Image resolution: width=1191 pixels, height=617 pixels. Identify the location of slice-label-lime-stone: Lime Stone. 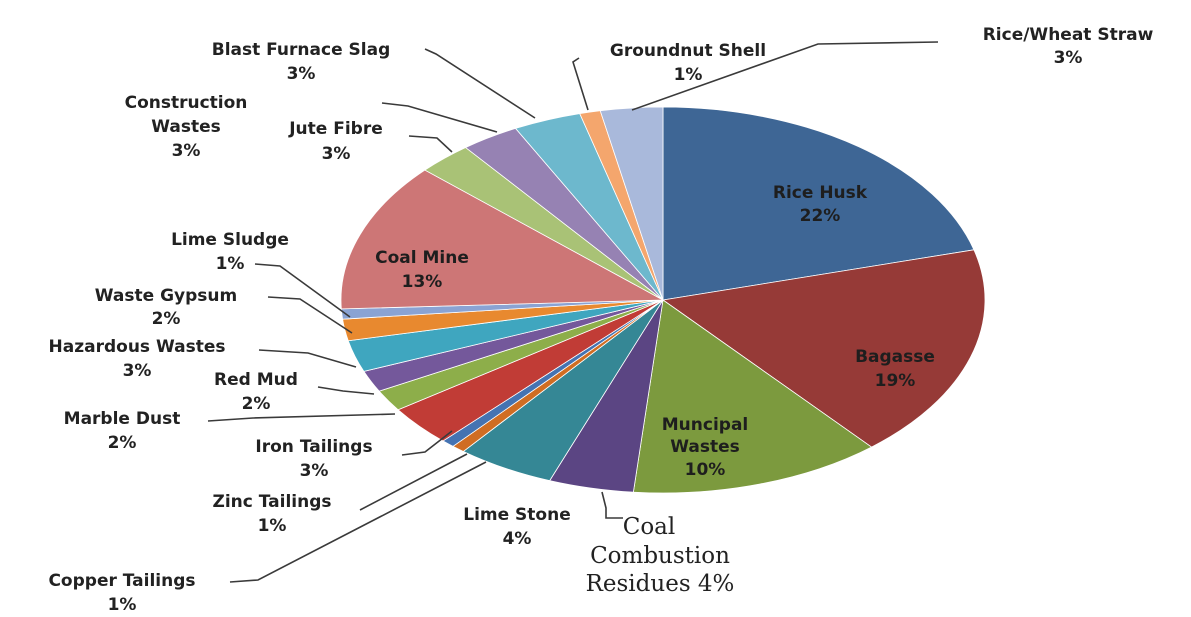
(517, 515).